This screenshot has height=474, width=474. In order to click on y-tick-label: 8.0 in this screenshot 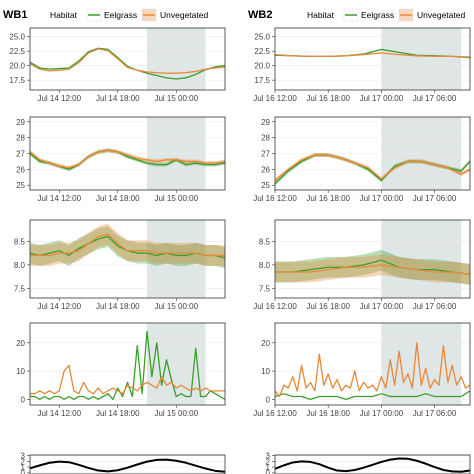, I will do `click(265, 265)`.